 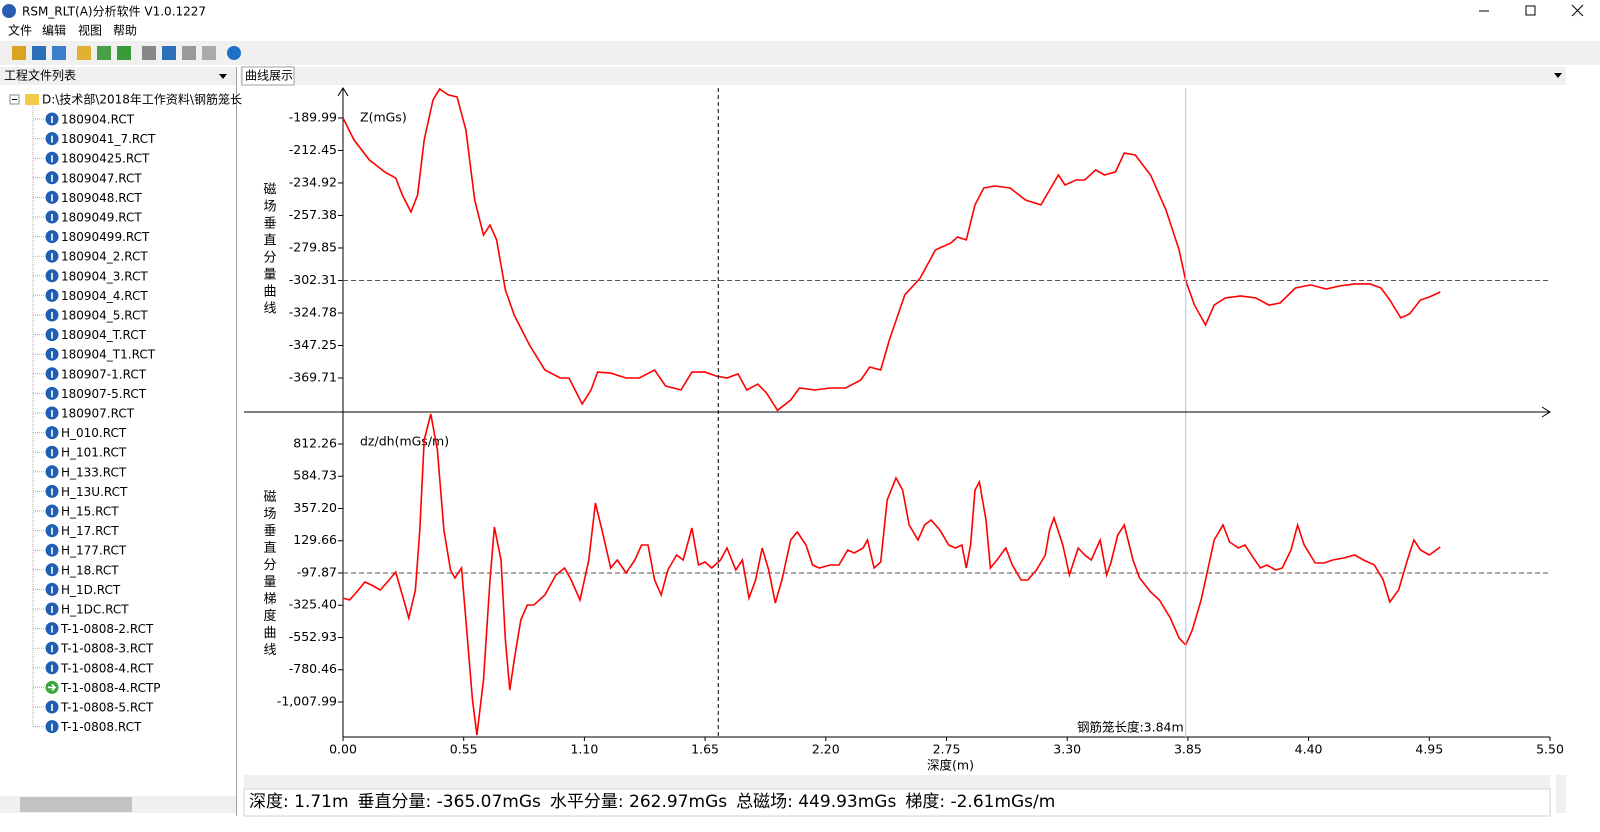 What do you see at coordinates (104, 316) in the screenshot?
I see `file-name: 180904_5.RCT` at bounding box center [104, 316].